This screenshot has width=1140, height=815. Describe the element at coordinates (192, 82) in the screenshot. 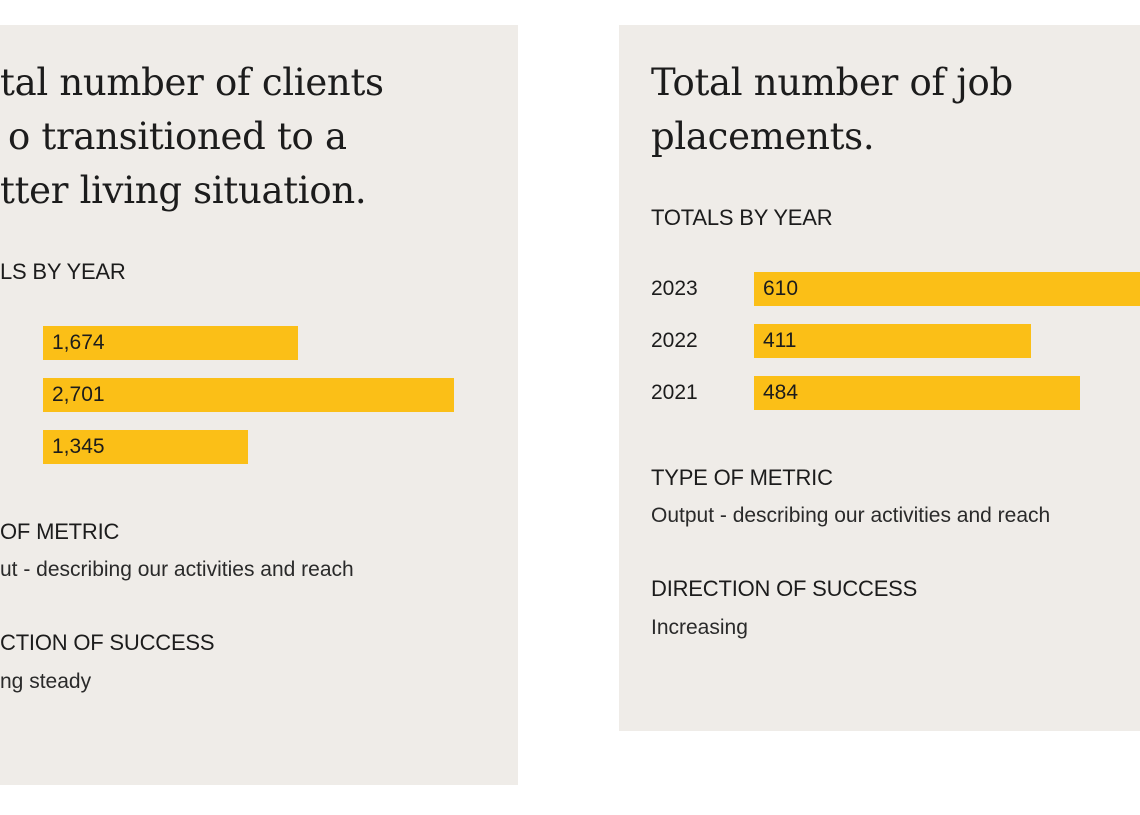

I see `card-title: tal number of clients` at that location.